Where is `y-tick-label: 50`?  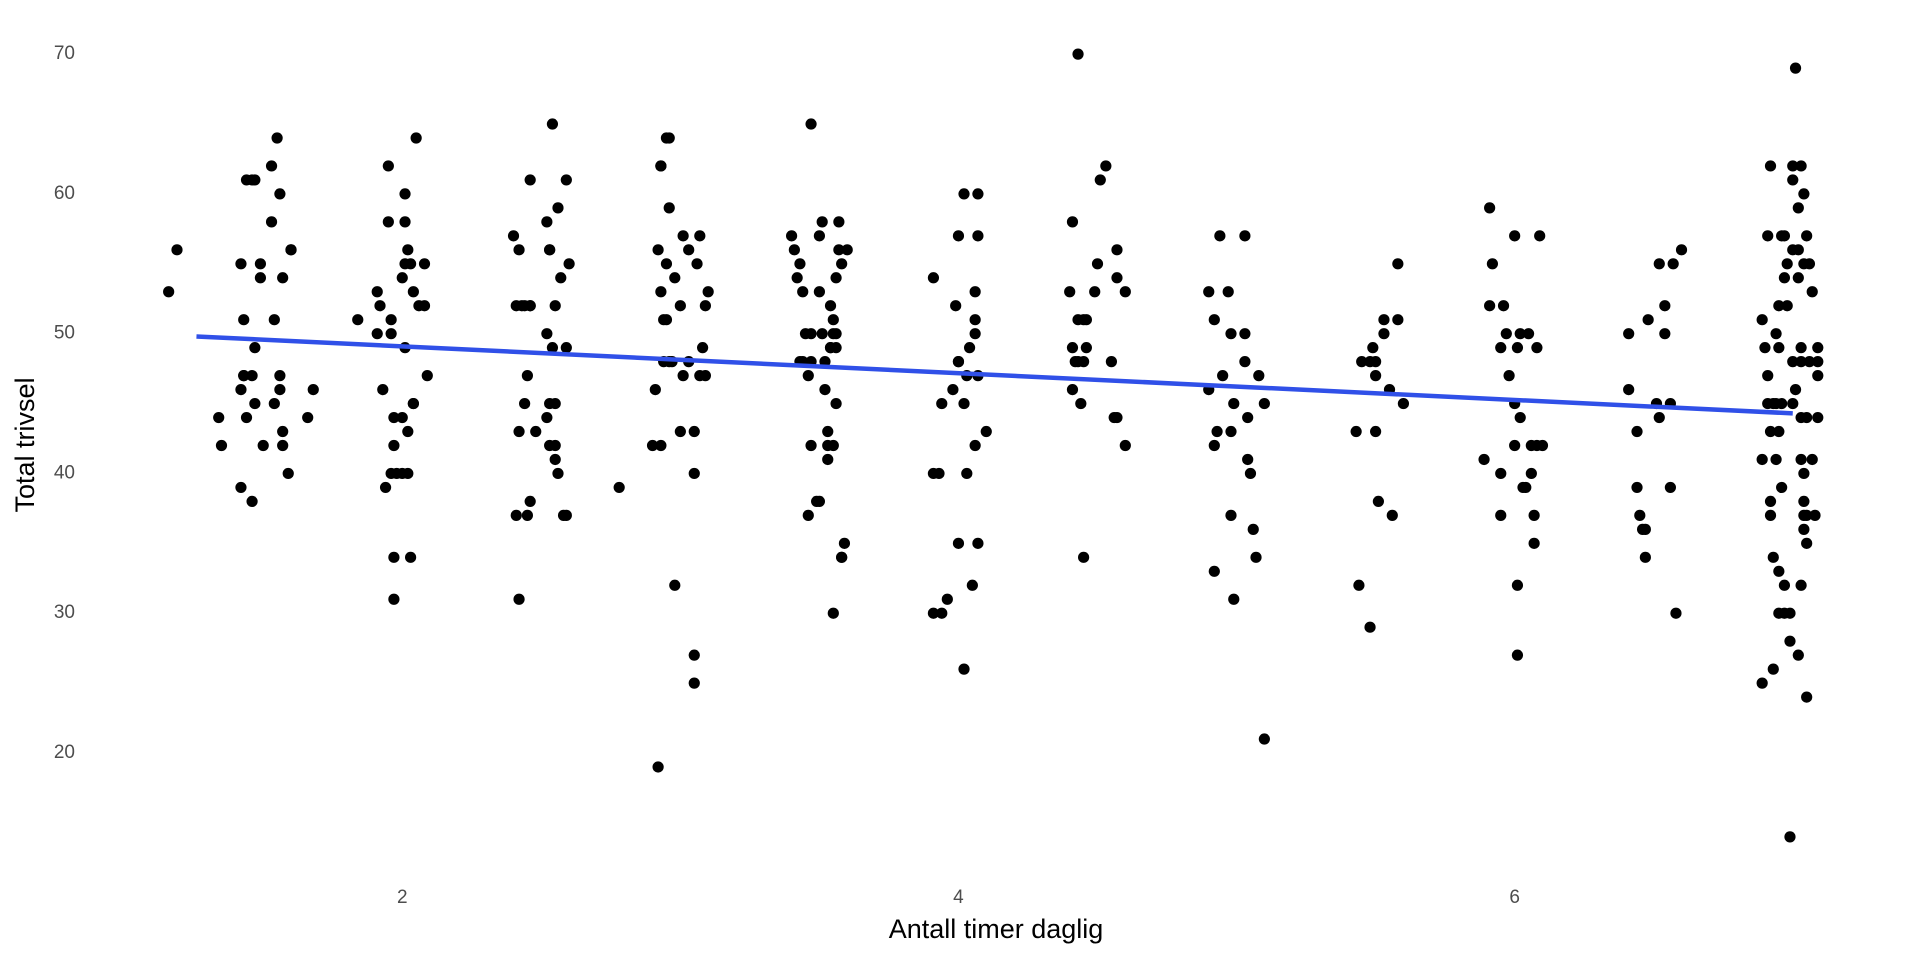 y-tick-label: 50 is located at coordinates (64, 333).